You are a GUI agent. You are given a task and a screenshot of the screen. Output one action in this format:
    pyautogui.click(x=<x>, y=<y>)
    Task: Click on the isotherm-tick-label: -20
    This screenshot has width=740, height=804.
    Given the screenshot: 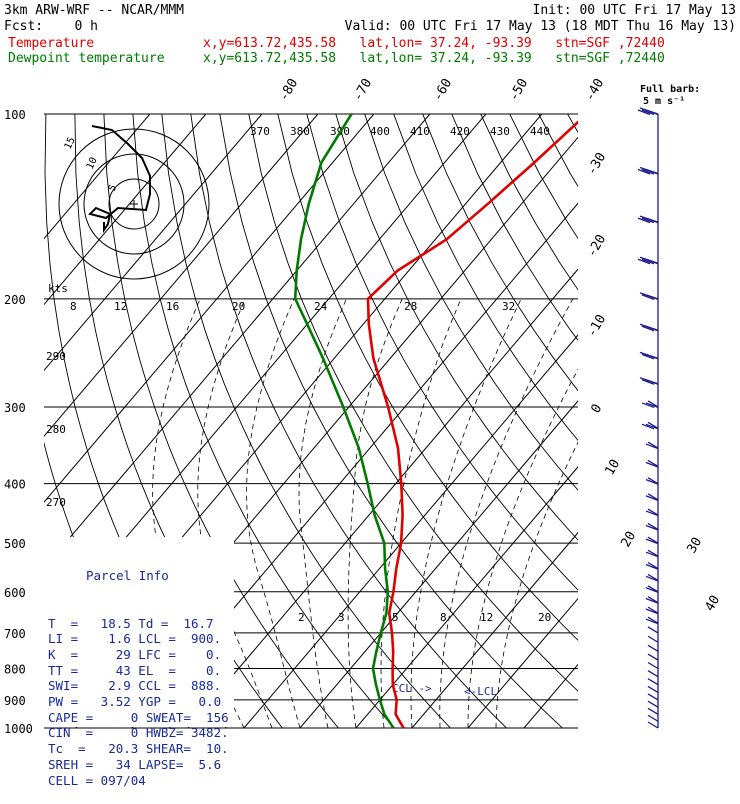 What is the action you would take?
    pyautogui.click(x=596, y=246)
    